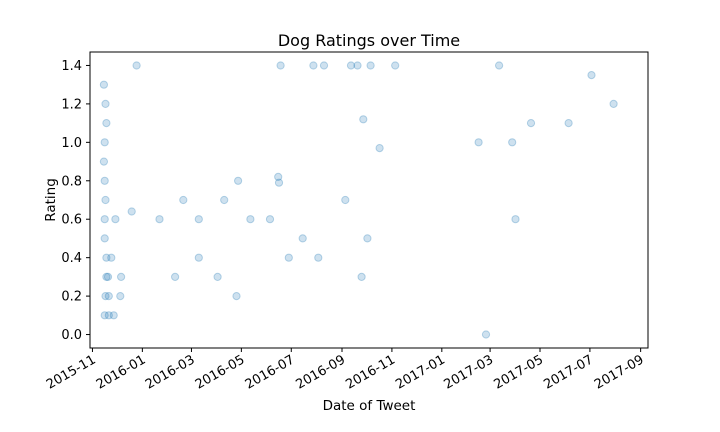 This screenshot has width=720, height=432. Describe the element at coordinates (71, 181) in the screenshot. I see `y-tick-label: 0.8` at that location.